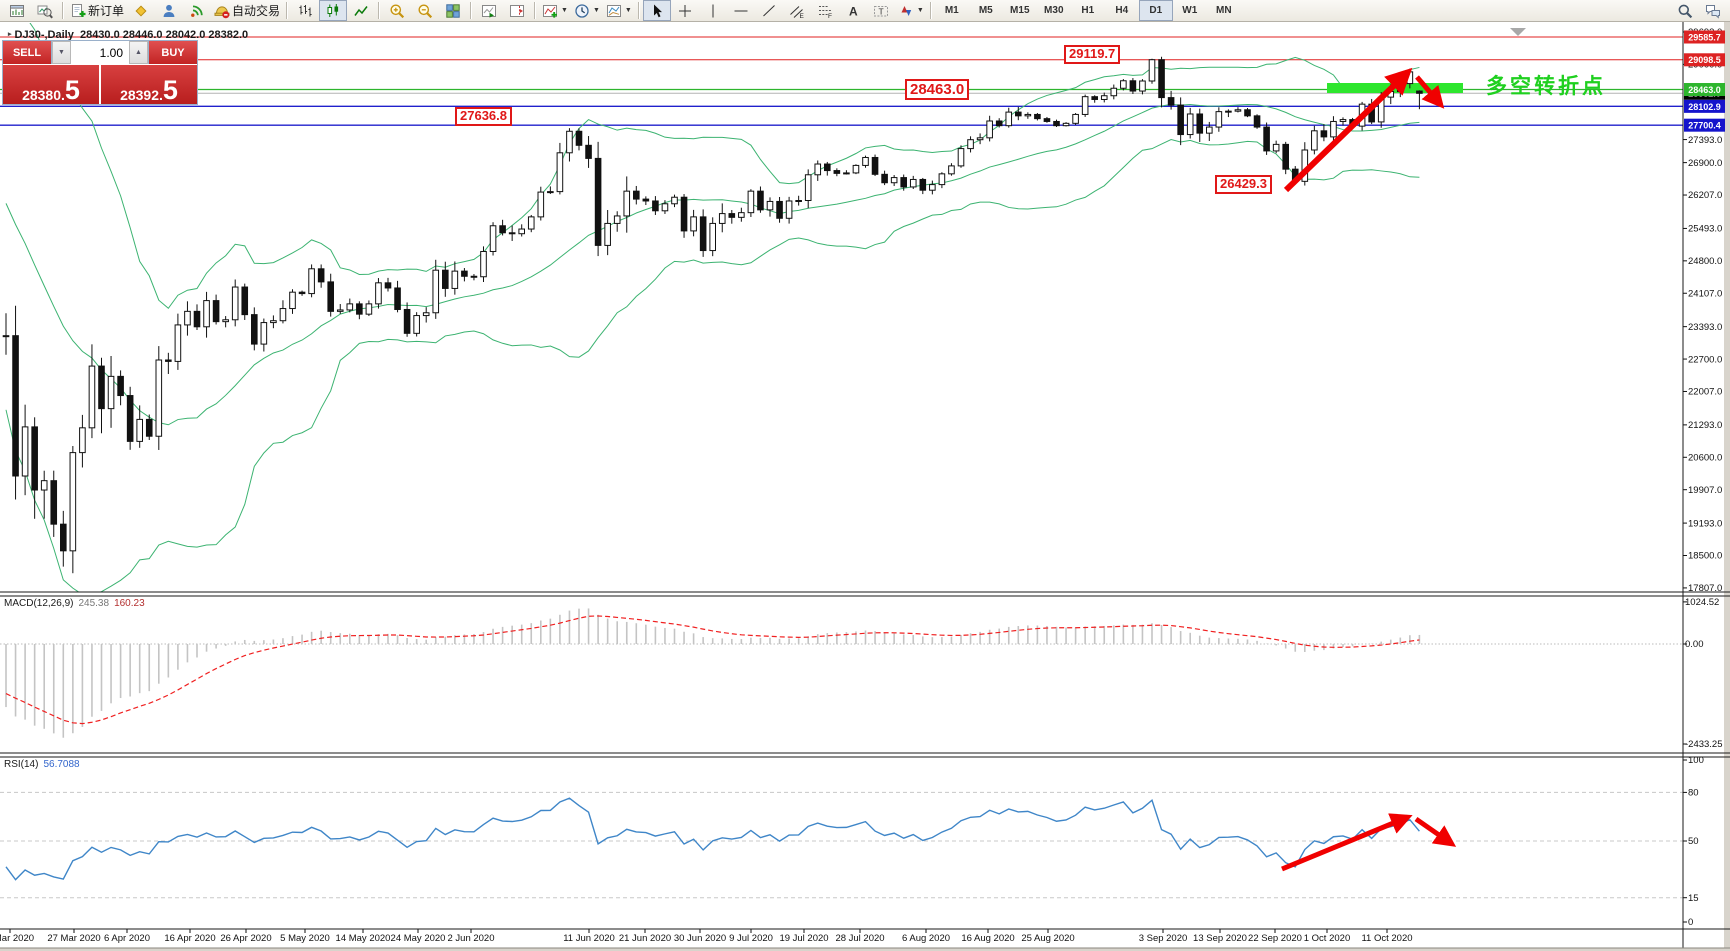 The height and width of the screenshot is (951, 1730). What do you see at coordinates (169, 10) in the screenshot?
I see `market-button` at bounding box center [169, 10].